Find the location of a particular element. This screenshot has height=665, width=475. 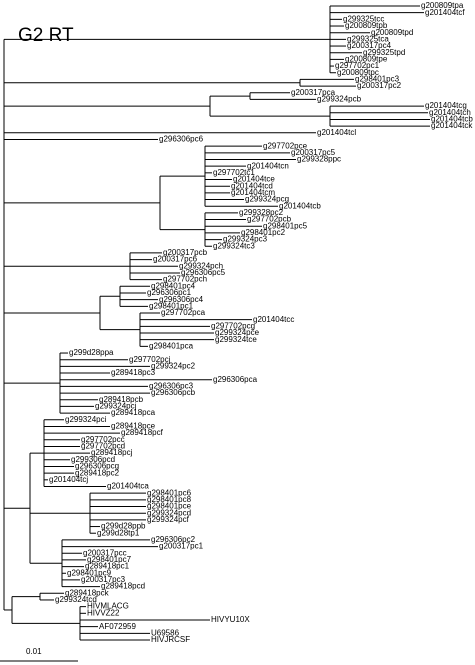

leaf-label: g297702pc1 is located at coordinates (357, 65).